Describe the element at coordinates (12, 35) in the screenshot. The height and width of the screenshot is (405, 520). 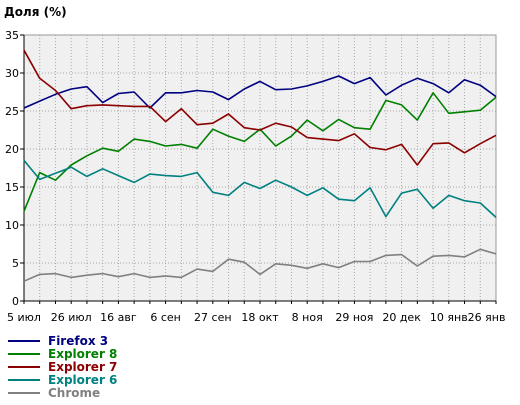
I see `y-tick-label: 35` at that location.